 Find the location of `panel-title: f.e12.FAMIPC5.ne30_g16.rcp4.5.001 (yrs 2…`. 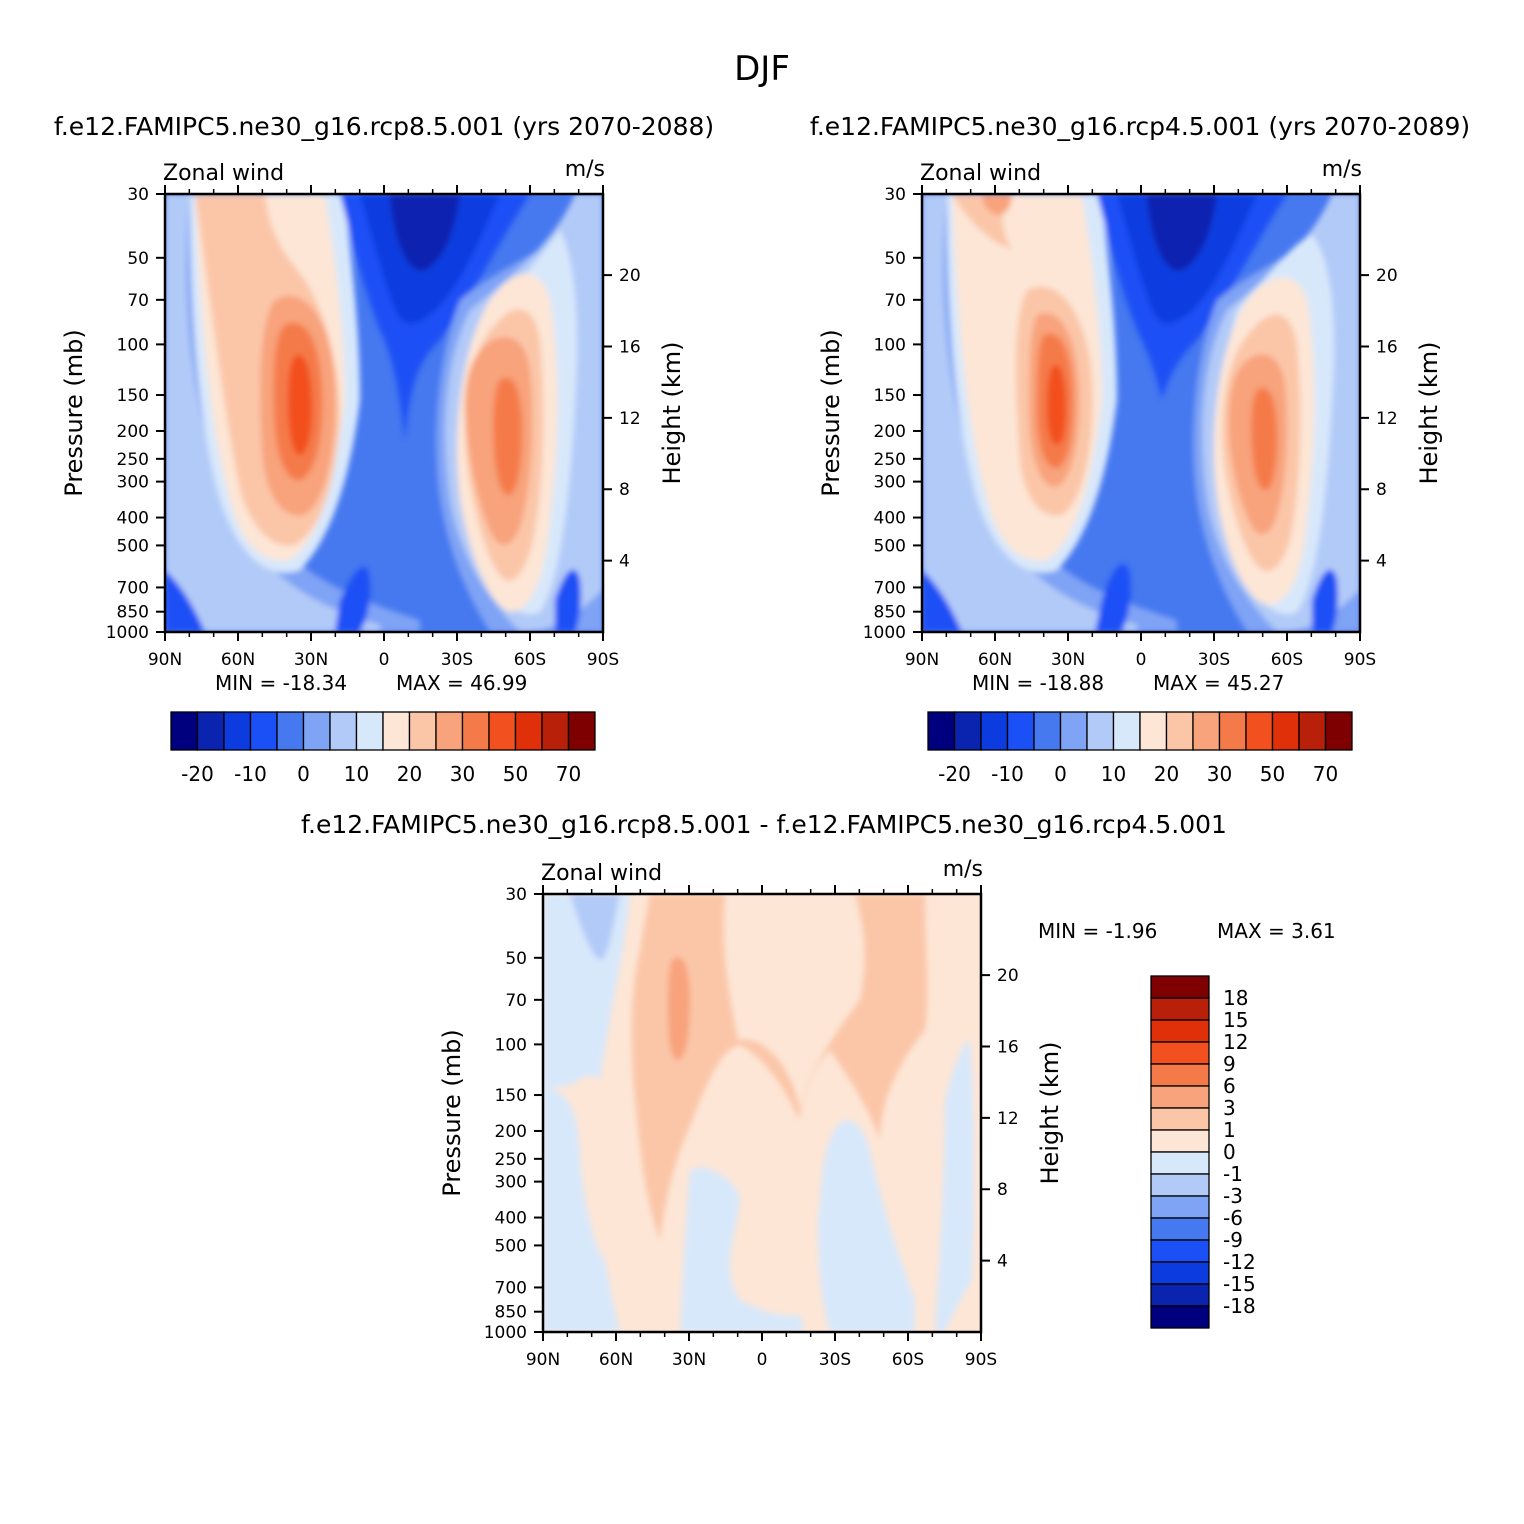

panel-title: f.e12.FAMIPC5.ne30_g16.rcp4.5.001 (yrs 2… is located at coordinates (1140, 126).